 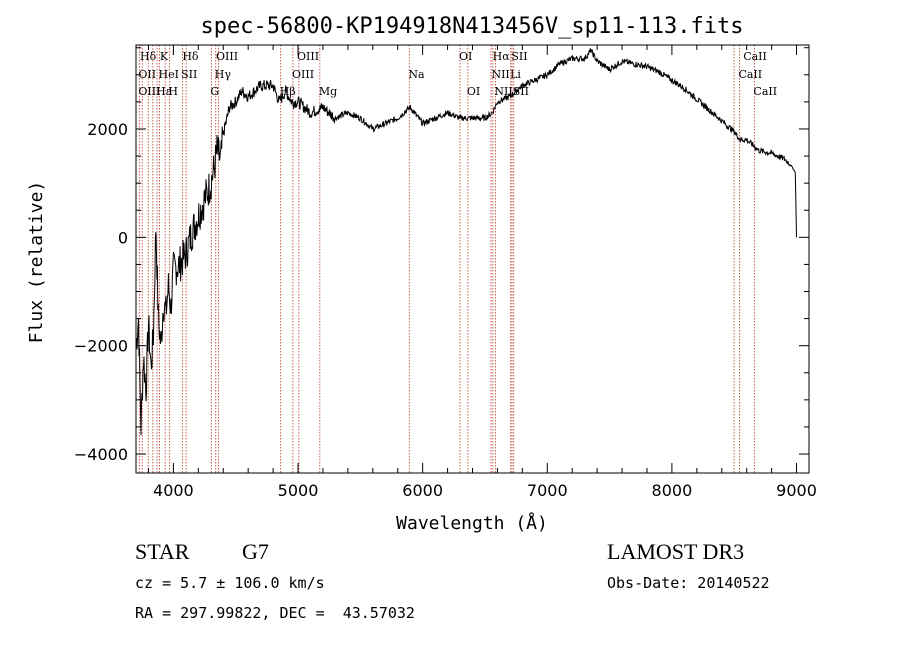 I want to click on line-label: NII, so click(x=500, y=74).